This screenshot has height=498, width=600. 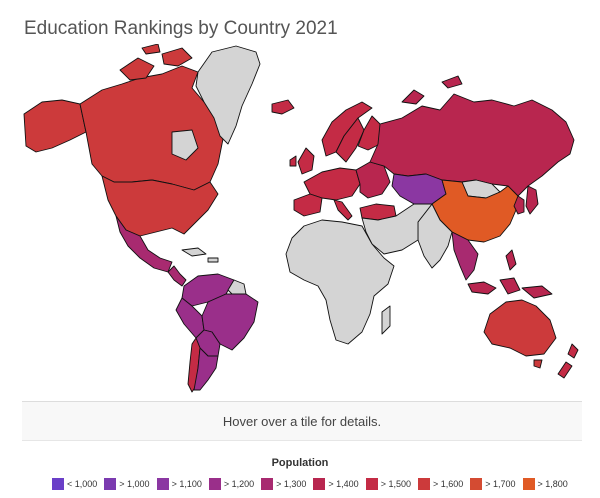 I want to click on legend-item: > 1,300, so click(x=283, y=484).